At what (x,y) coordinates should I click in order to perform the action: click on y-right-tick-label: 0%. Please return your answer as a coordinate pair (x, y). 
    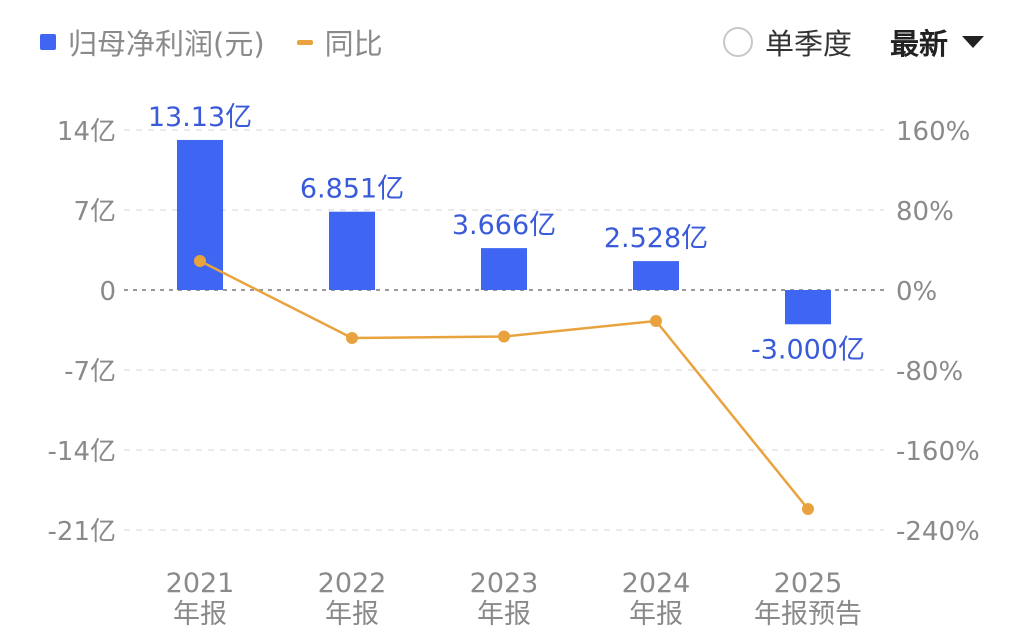
    Looking at the image, I should click on (916, 292).